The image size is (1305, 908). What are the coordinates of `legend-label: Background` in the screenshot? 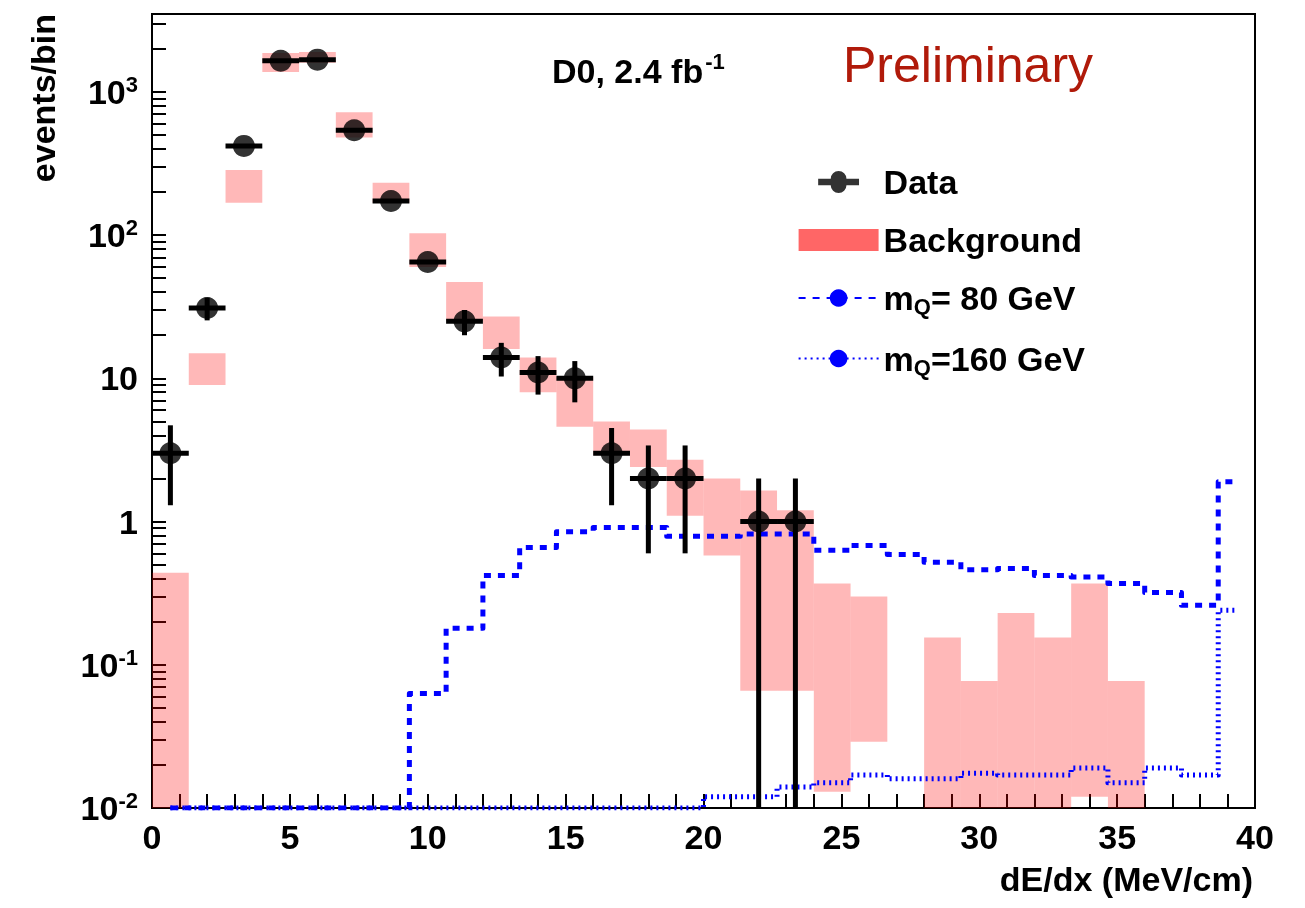 It's located at (982, 240).